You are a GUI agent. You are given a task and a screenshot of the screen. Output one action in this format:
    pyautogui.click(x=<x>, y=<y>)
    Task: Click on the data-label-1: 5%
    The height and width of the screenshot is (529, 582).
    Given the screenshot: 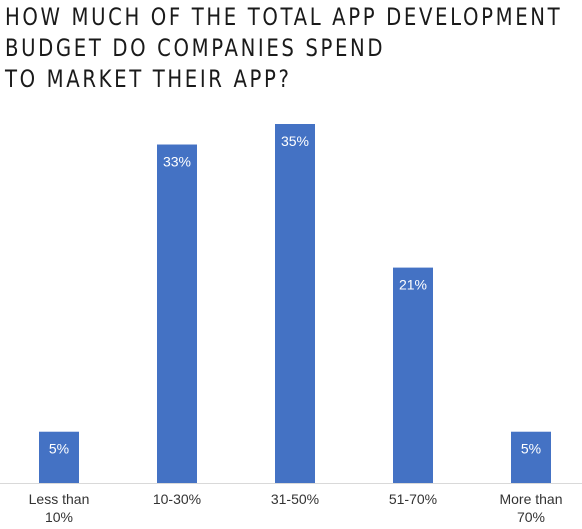 What is the action you would take?
    pyautogui.click(x=59, y=449)
    